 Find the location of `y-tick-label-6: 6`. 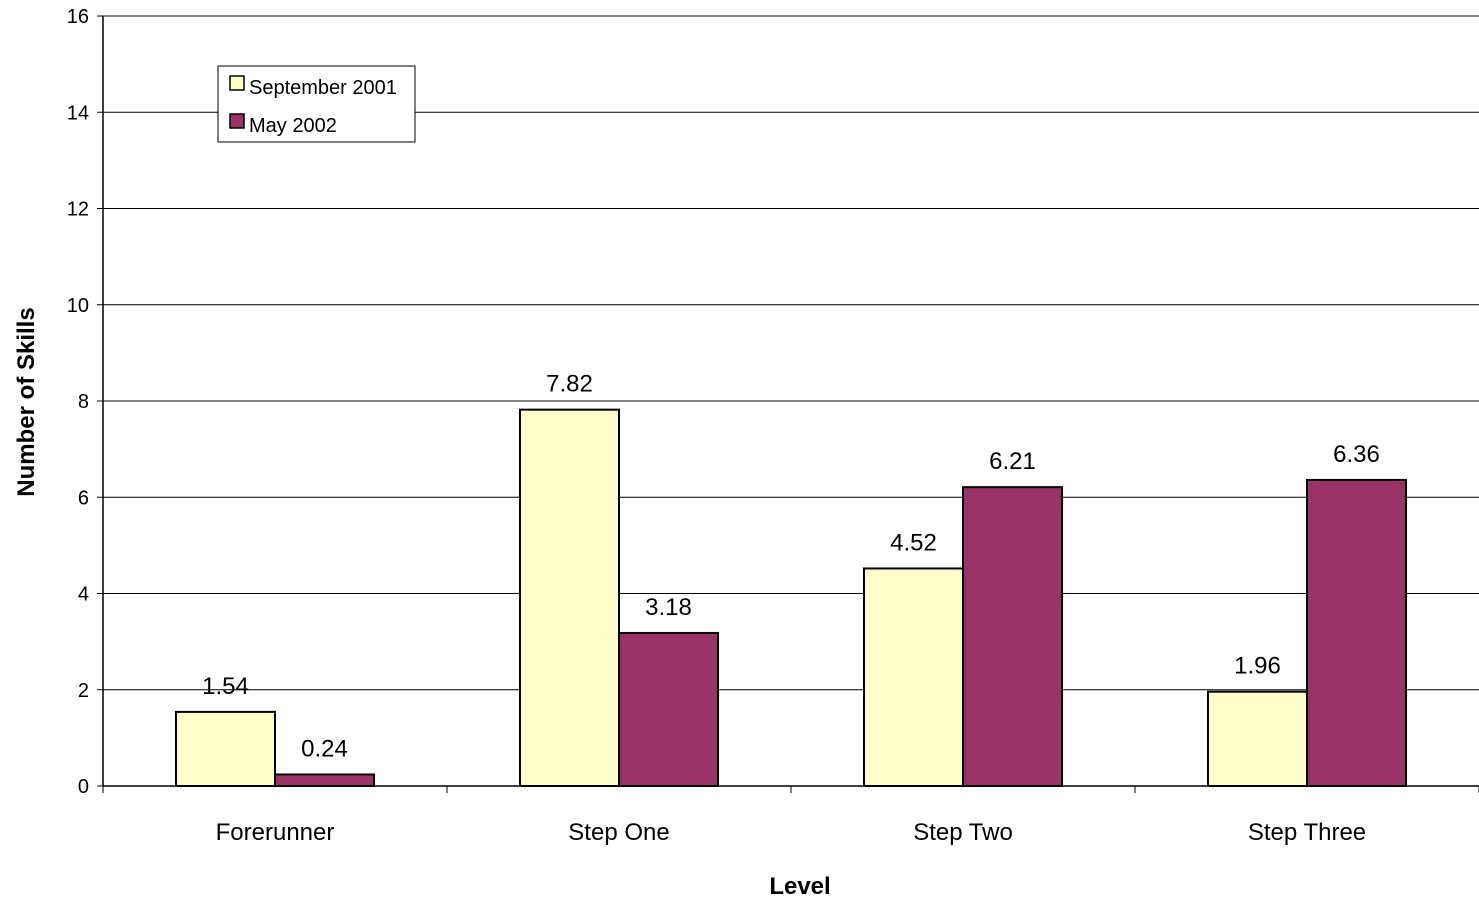

y-tick-label-6: 6 is located at coordinates (83, 498).